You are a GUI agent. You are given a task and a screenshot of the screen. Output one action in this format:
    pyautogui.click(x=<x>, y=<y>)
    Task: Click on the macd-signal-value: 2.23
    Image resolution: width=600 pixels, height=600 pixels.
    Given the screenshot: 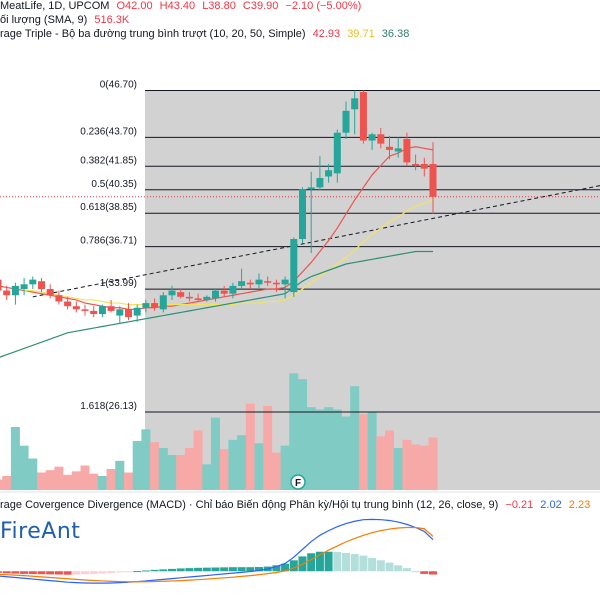 What is the action you would take?
    pyautogui.click(x=579, y=505)
    